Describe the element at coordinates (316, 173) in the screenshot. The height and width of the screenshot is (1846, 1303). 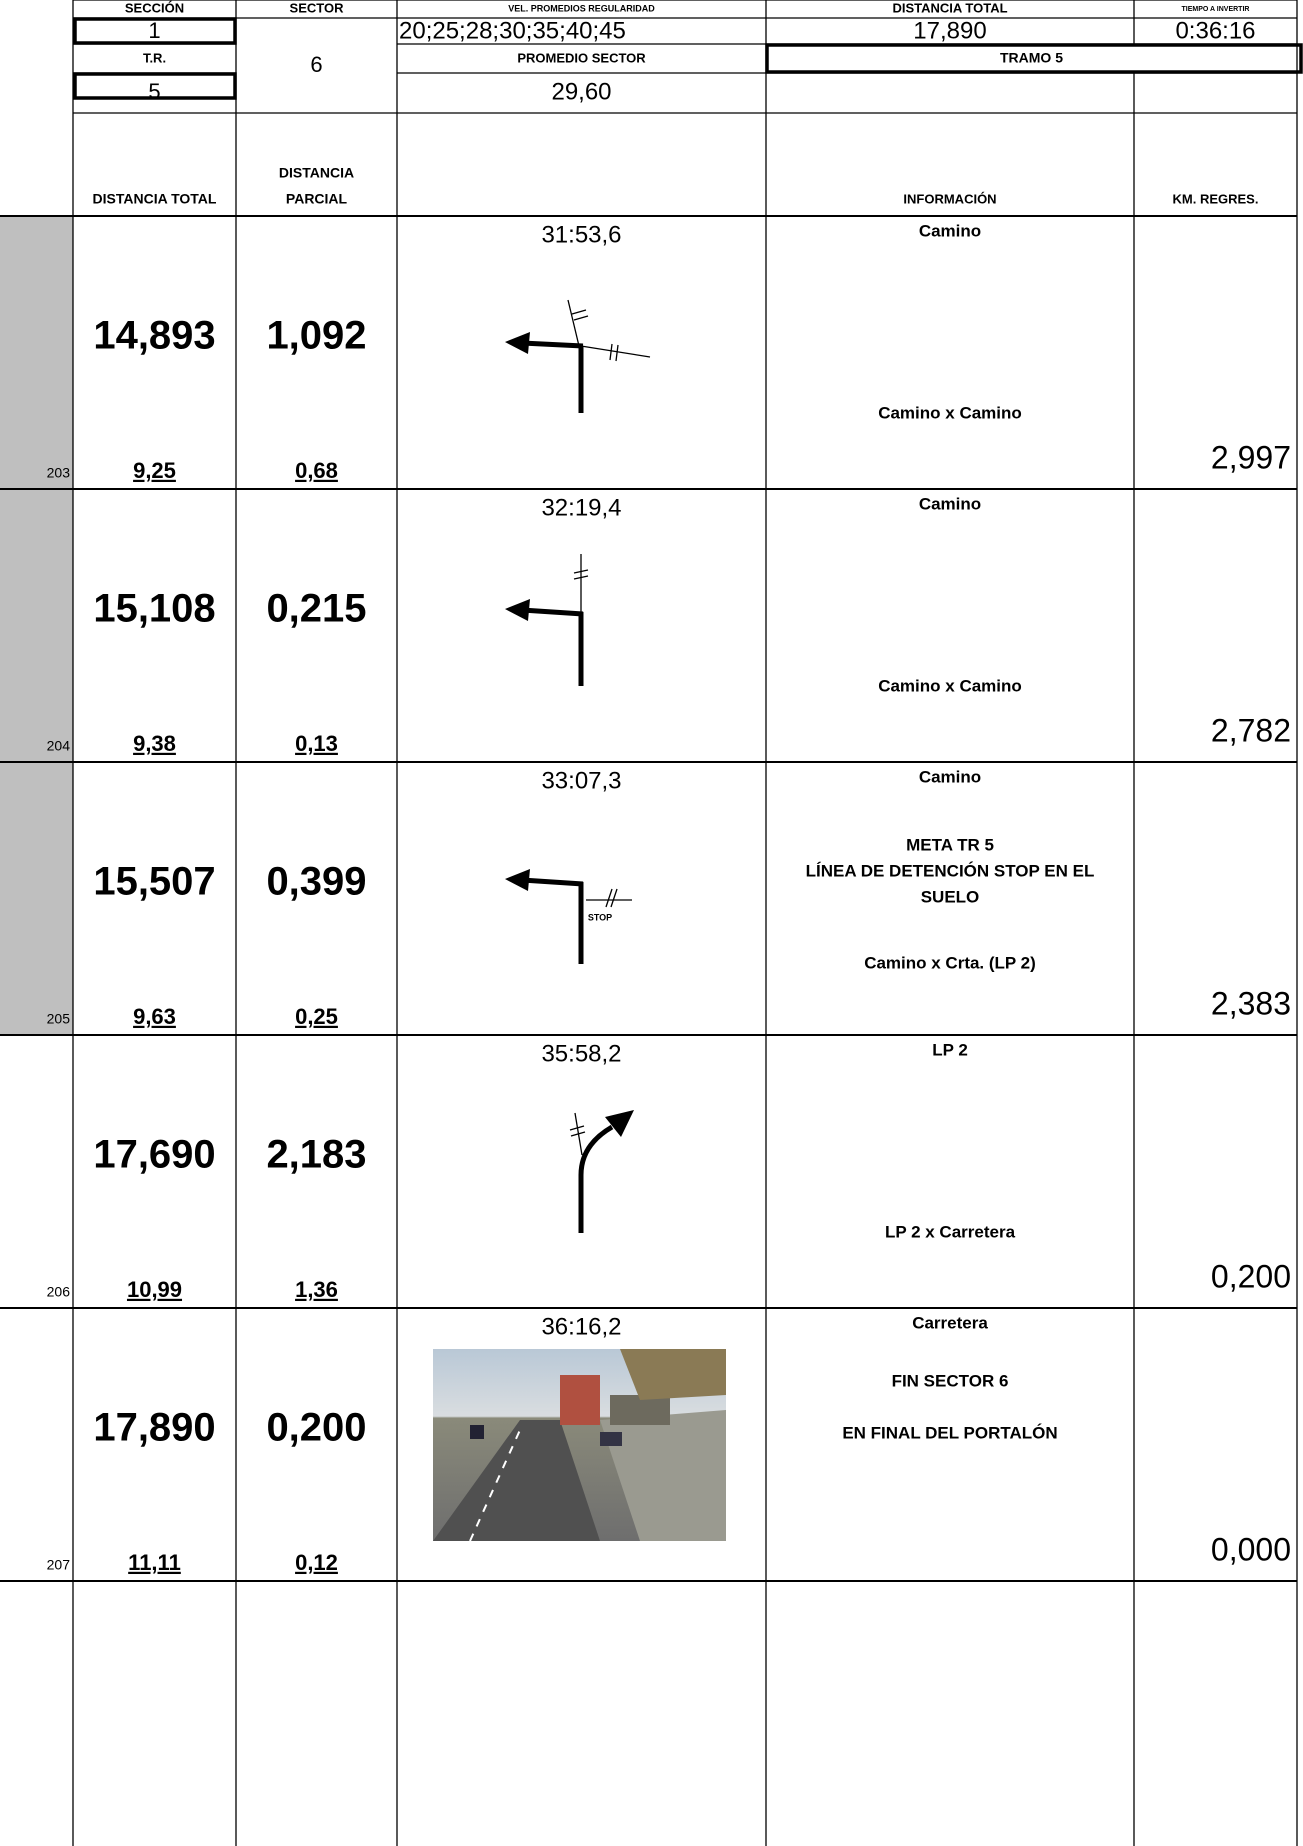
I see `column-header: DISTANCIA` at that location.